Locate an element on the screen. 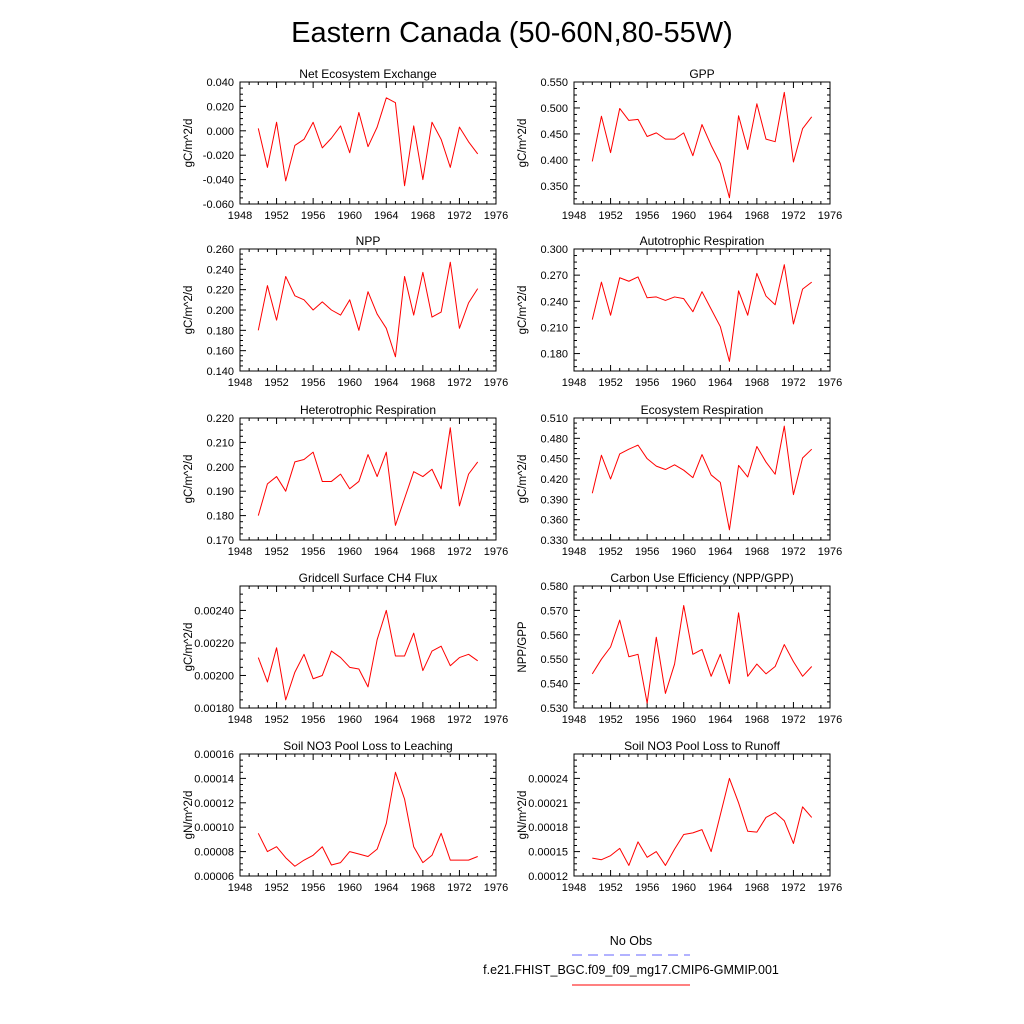 The width and height of the screenshot is (1024, 1024). panel-title: Soil NO3 Pool Loss to Runoff is located at coordinates (702, 746).